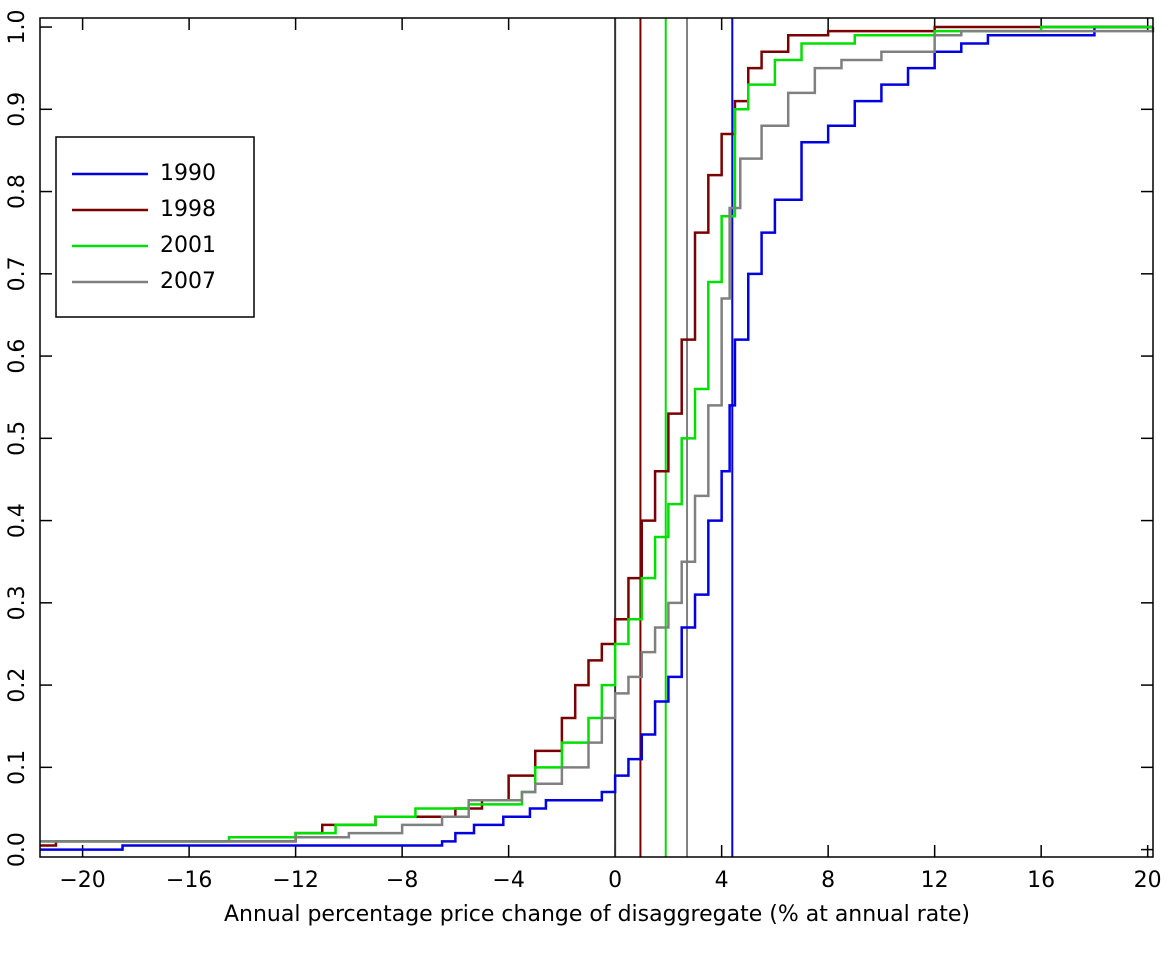  Describe the element at coordinates (17, 109) in the screenshot. I see `y-tick-label: 0.9` at that location.